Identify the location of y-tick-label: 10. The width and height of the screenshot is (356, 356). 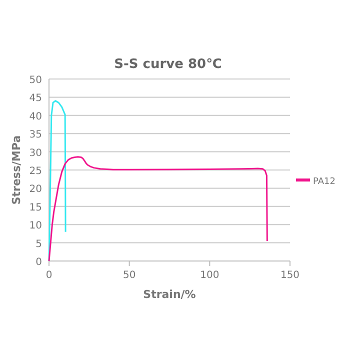
(35, 226).